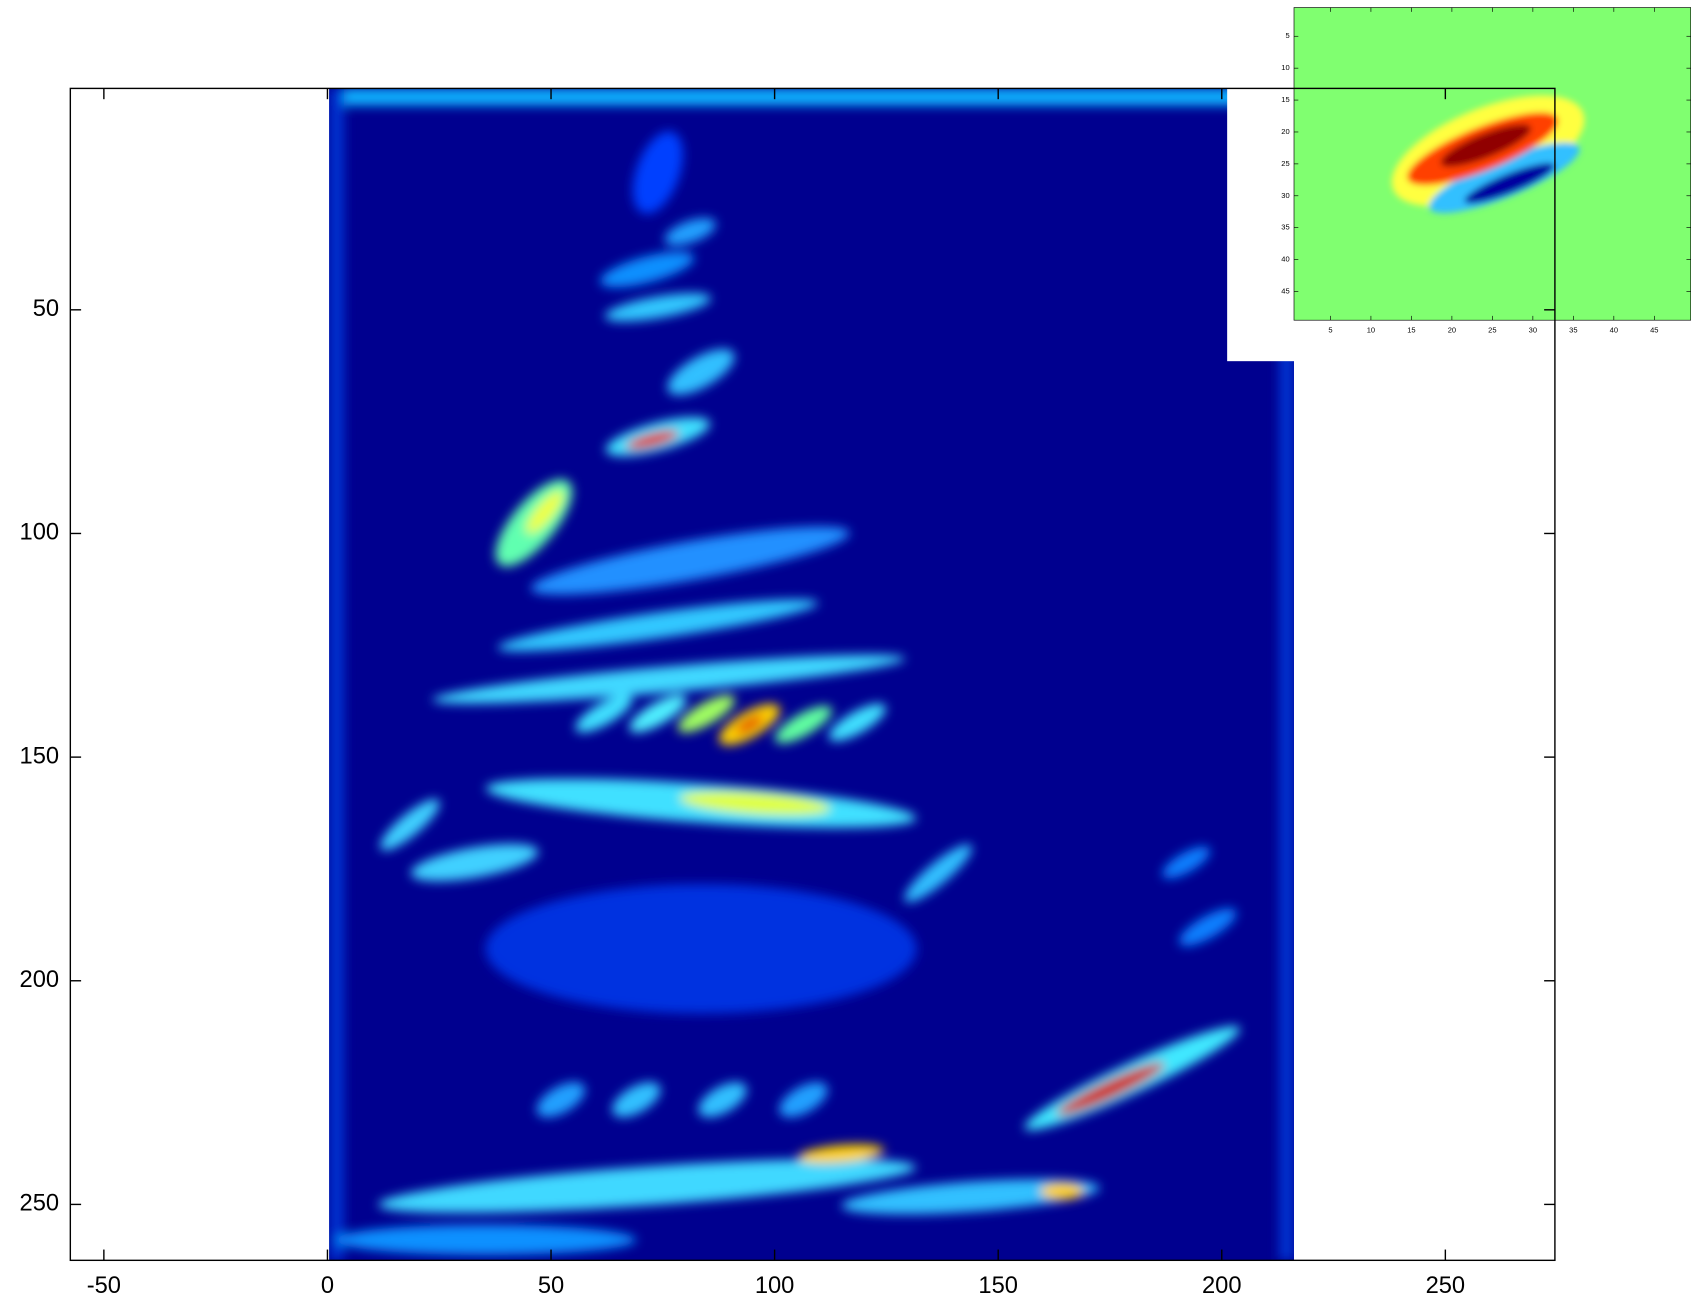  I want to click on x-tick-label: 250, so click(1446, 1286).